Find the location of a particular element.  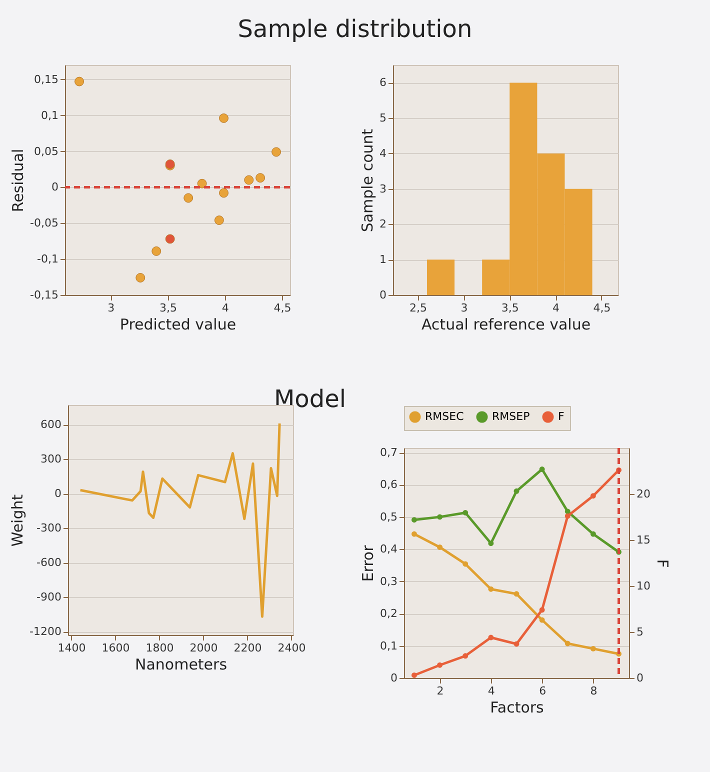

y-tick-label: -900 is located at coordinates (49, 597).